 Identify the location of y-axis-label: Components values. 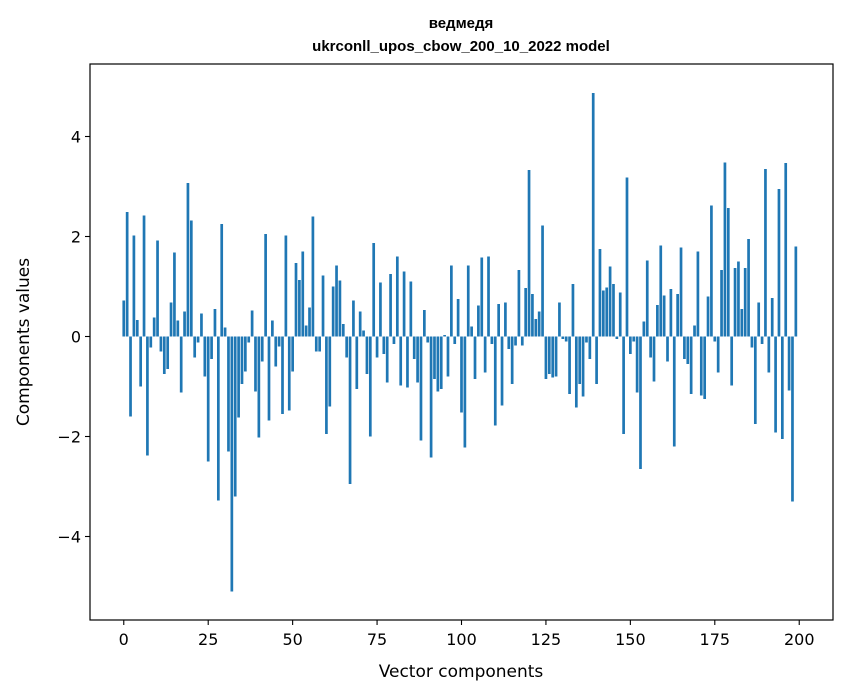
(24, 342).